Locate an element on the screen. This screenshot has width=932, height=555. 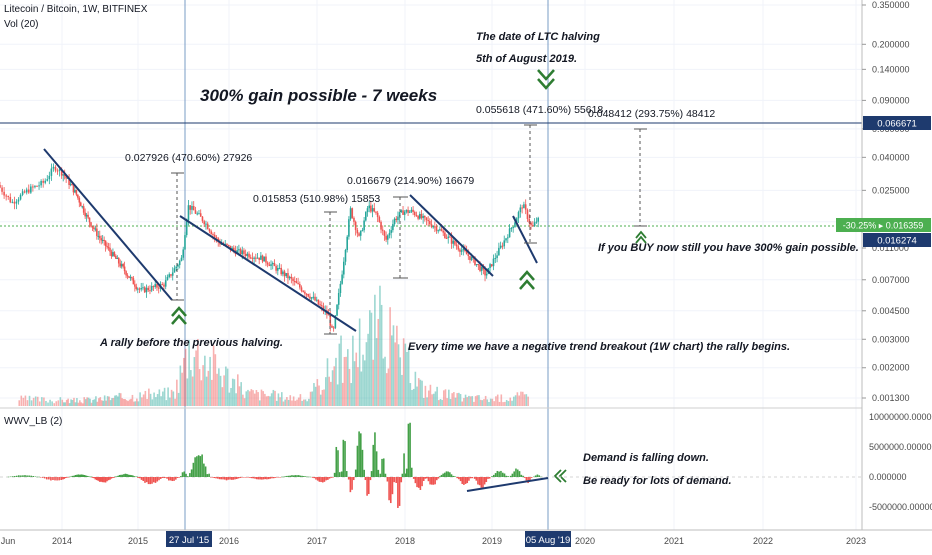
price-axis-label: 0.007000 is located at coordinates (891, 280).